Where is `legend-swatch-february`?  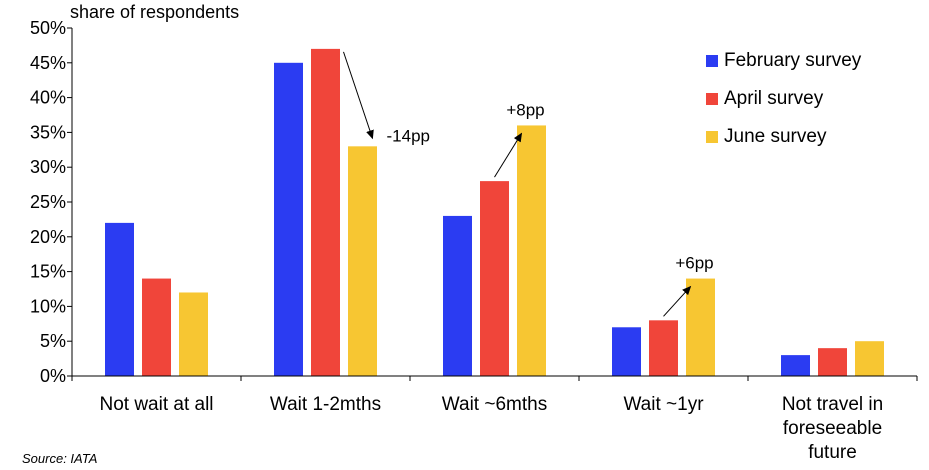 legend-swatch-february is located at coordinates (712, 61).